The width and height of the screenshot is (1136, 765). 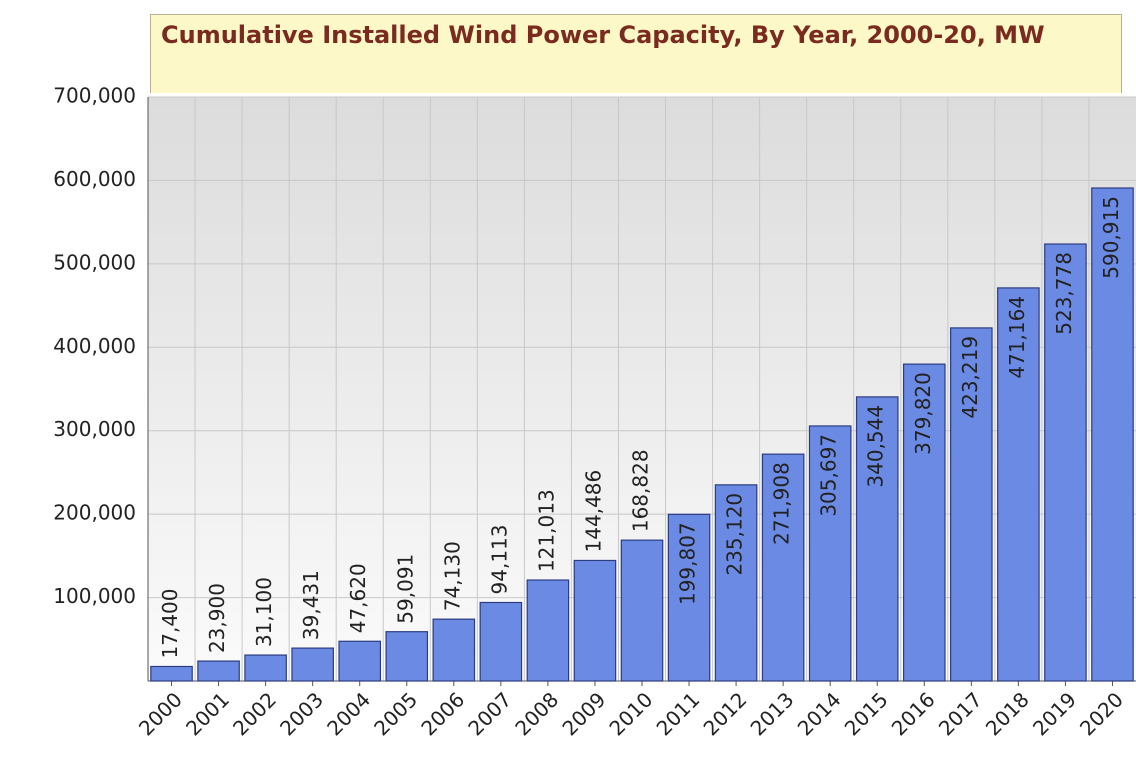 I want to click on value-label: 471,164, so click(x=1017, y=337).